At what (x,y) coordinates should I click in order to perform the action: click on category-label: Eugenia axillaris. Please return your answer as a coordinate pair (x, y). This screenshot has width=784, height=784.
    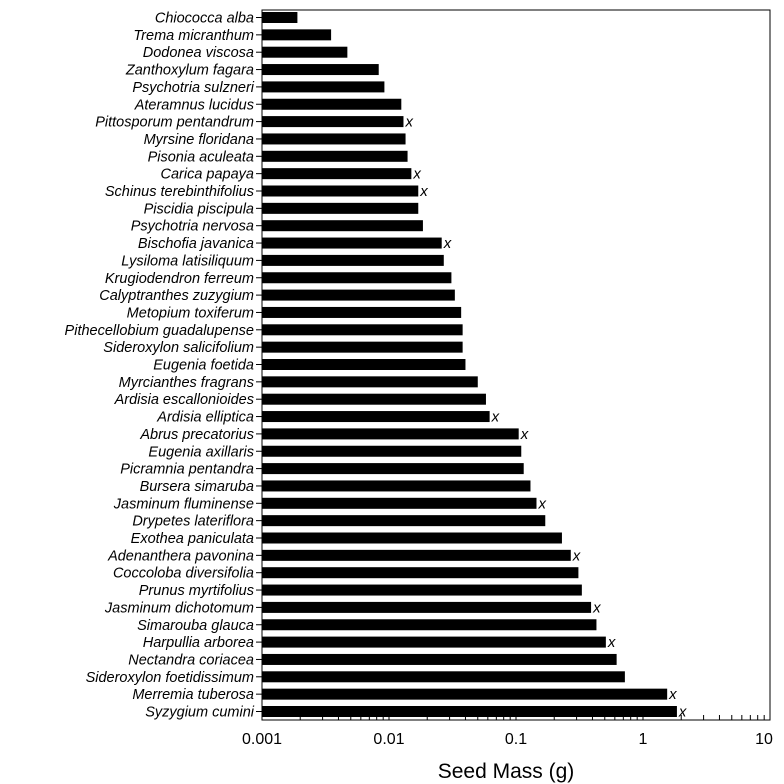
    Looking at the image, I should click on (201, 452).